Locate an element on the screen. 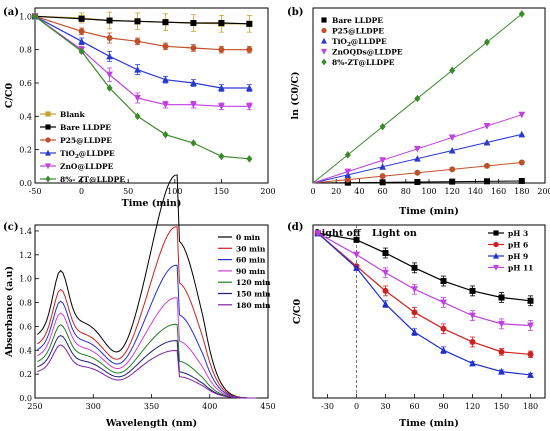 The height and width of the screenshot is (431, 550). legend-label-rest: @LLDPE is located at coordinates (97, 153).